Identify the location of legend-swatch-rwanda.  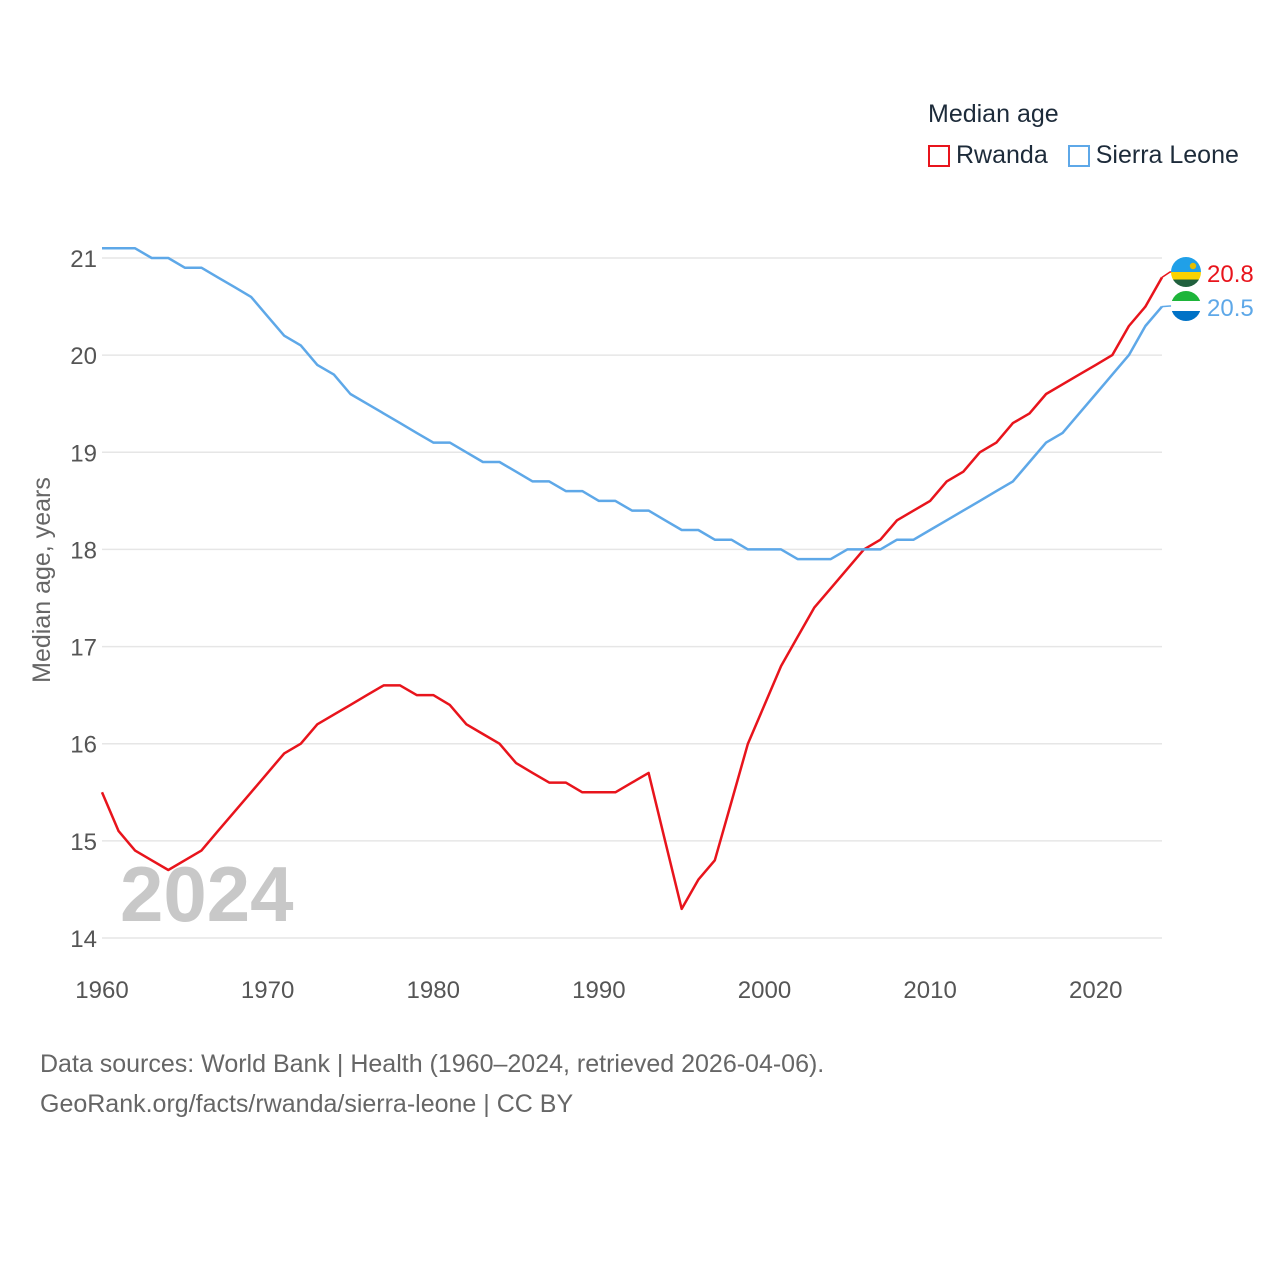
(939, 155).